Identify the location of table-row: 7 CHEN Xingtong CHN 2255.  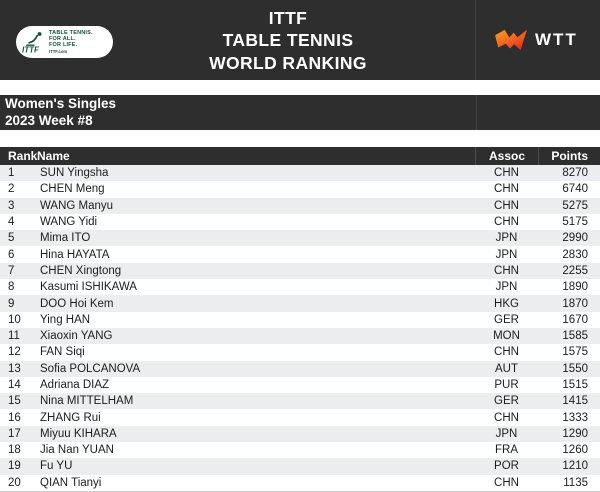
(300, 271).